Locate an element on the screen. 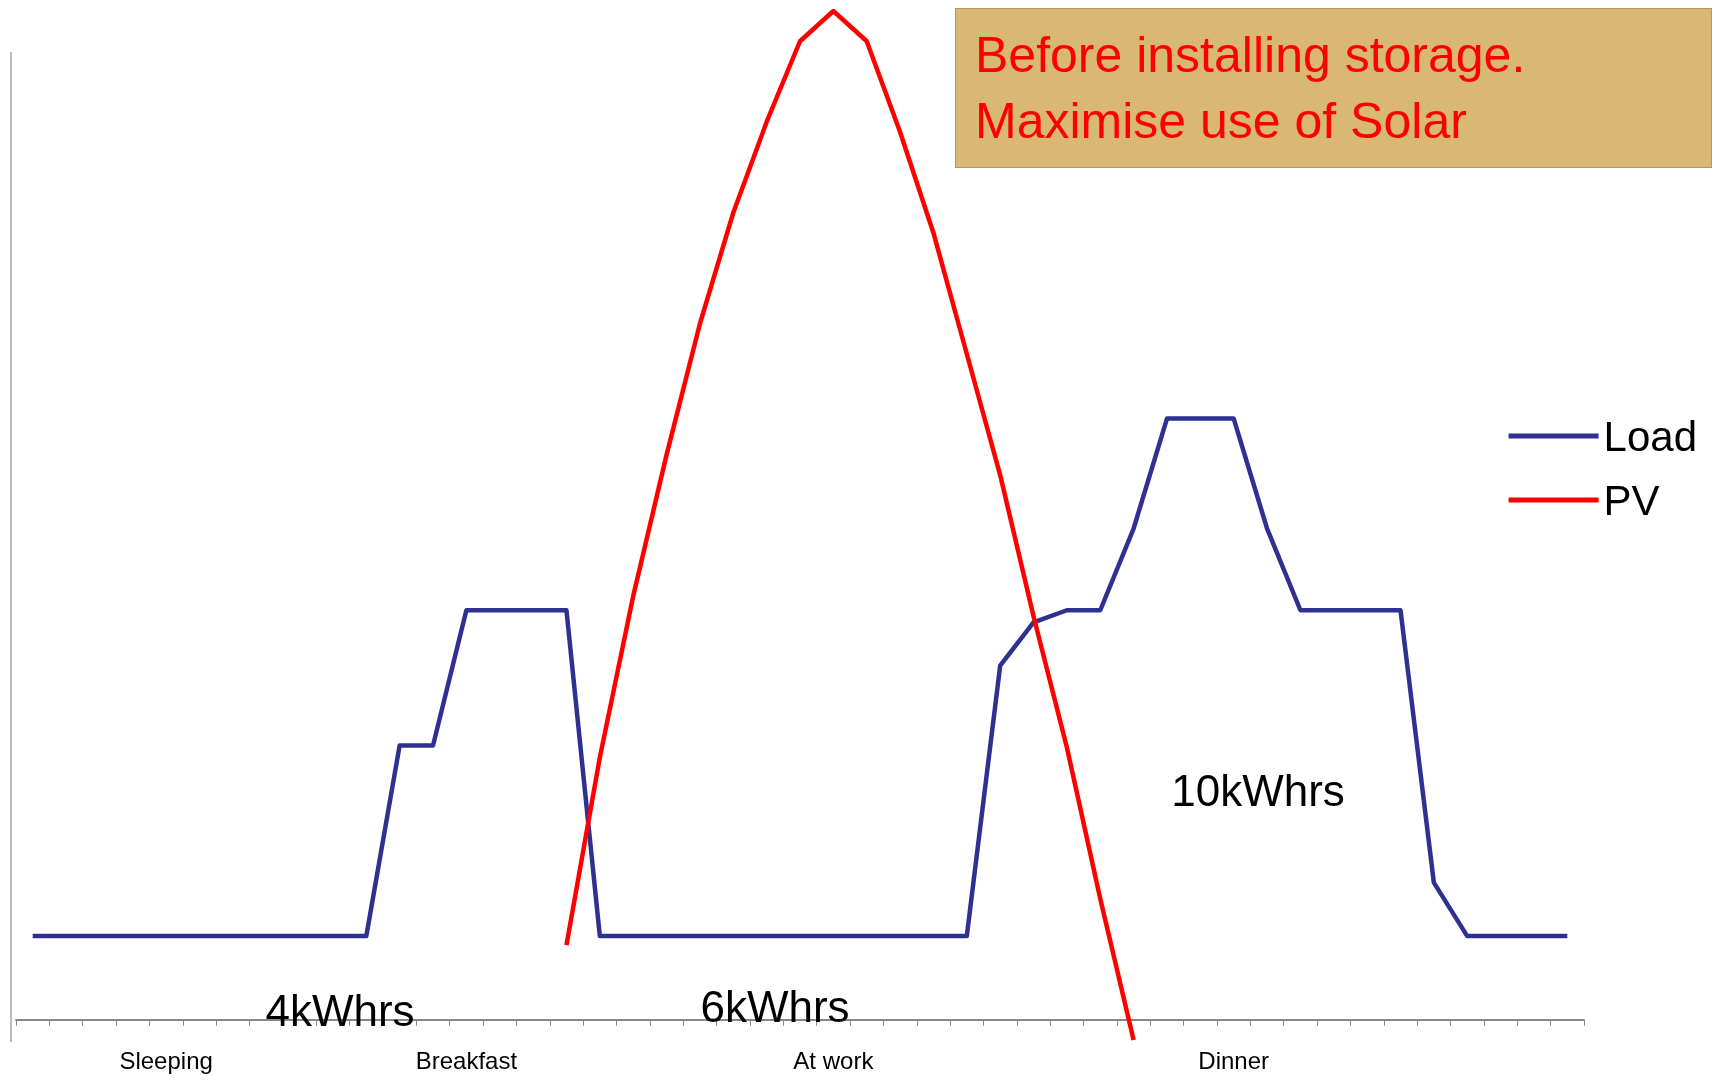 Image resolution: width=1712 pixels, height=1084 pixels. legend-label: Load is located at coordinates (1650, 436).